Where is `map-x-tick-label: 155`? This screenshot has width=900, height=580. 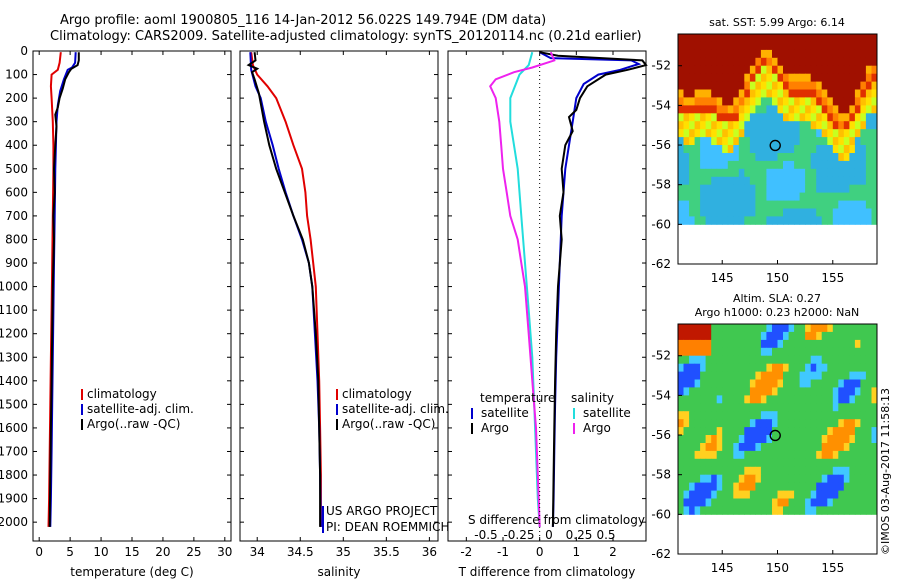 map-x-tick-label: 155 is located at coordinates (832, 568).